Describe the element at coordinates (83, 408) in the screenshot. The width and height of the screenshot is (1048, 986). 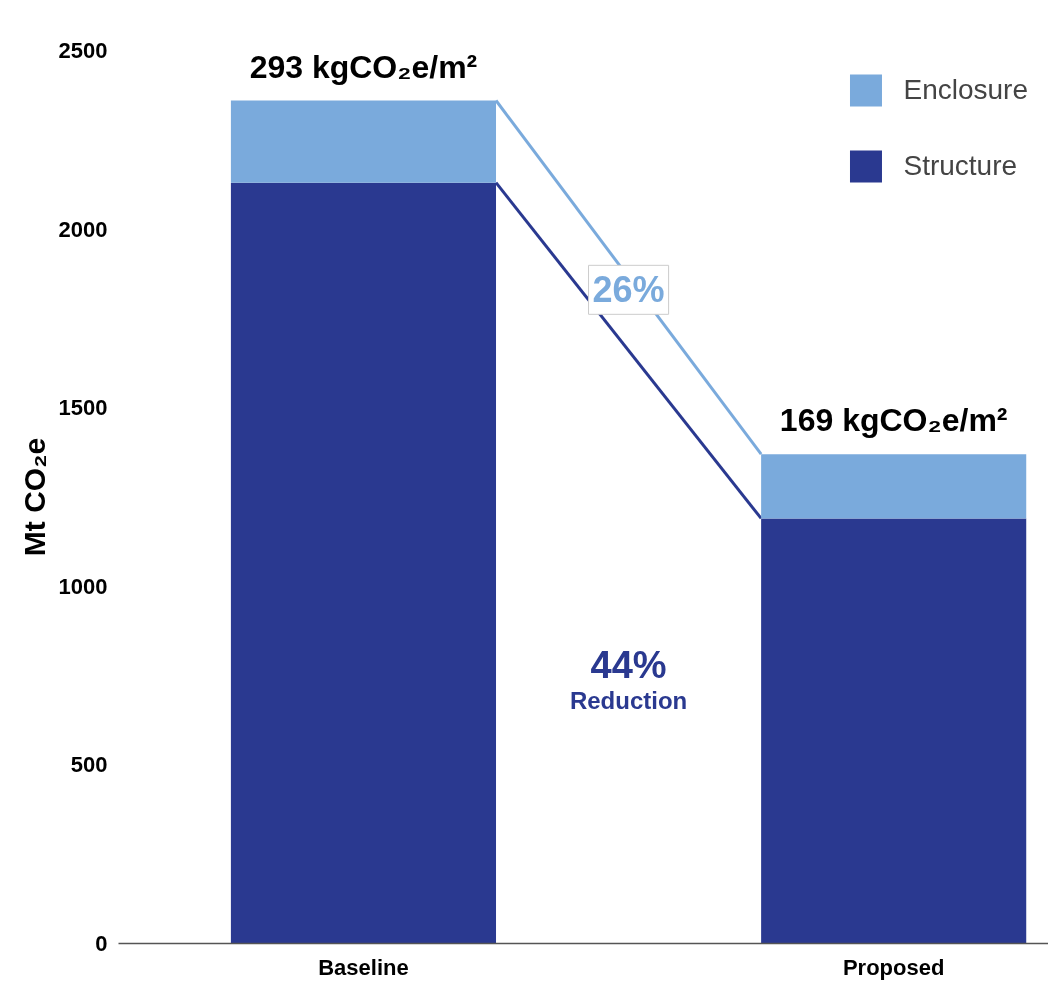
I see `y-tick-label: 1500` at that location.